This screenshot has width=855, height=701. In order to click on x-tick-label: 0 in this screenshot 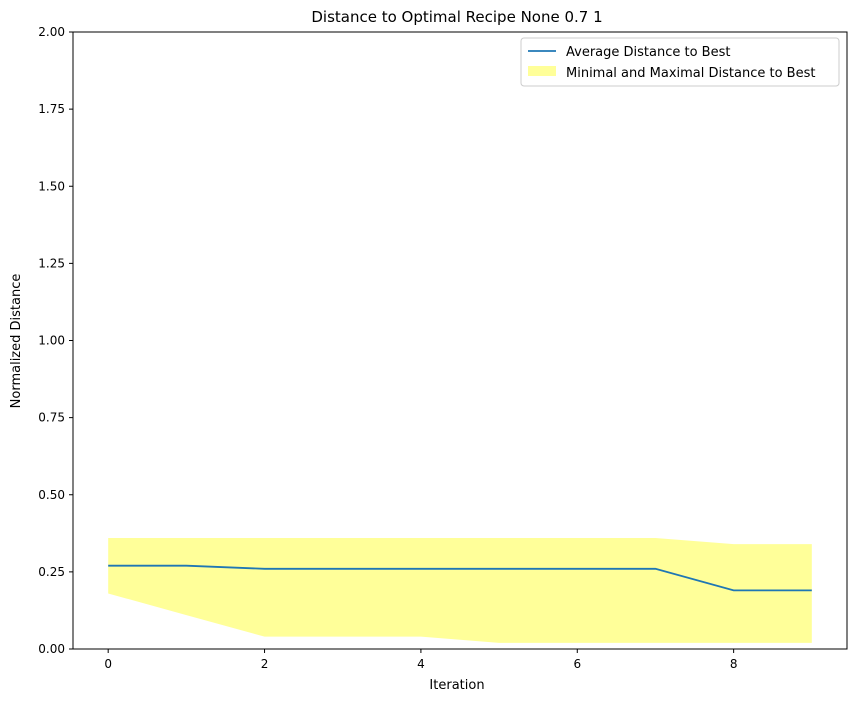, I will do `click(108, 664)`.